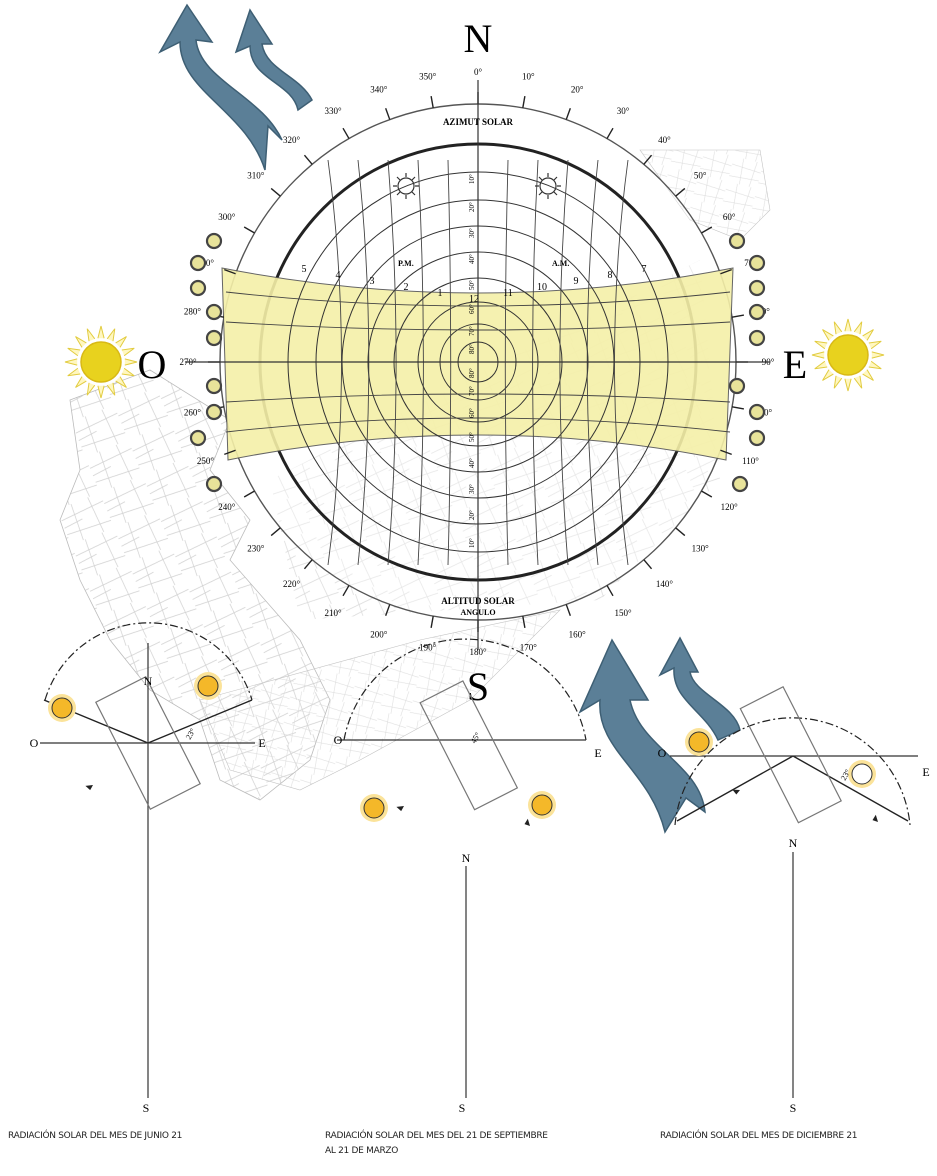 This screenshot has width=937, height=1176. What do you see at coordinates (759, 1136) in the screenshot?
I see `caption-december: RADIACIÓN SOLAR DEL MES DE DICIEMBRE 21` at bounding box center [759, 1136].